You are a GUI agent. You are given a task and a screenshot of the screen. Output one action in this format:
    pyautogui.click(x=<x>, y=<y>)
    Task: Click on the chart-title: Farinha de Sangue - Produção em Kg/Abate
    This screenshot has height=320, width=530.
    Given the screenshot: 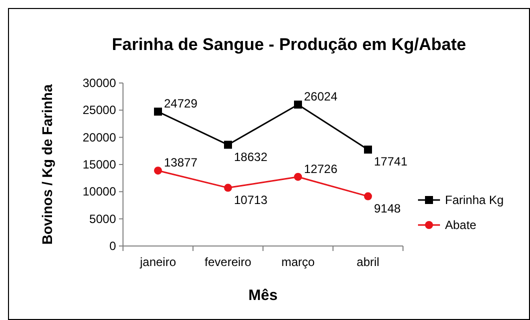 What is the action you would take?
    pyautogui.click(x=289, y=44)
    